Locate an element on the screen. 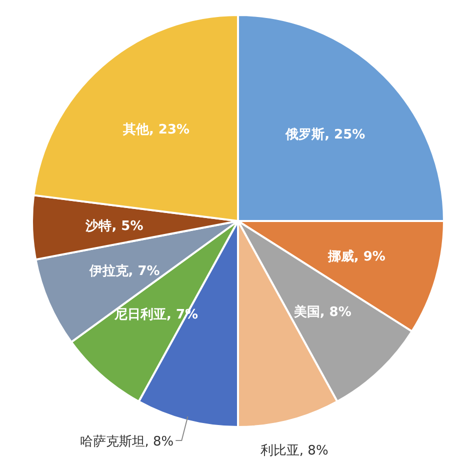 The image size is (466, 466). slice-label: 沙特, 5% is located at coordinates (114, 226).